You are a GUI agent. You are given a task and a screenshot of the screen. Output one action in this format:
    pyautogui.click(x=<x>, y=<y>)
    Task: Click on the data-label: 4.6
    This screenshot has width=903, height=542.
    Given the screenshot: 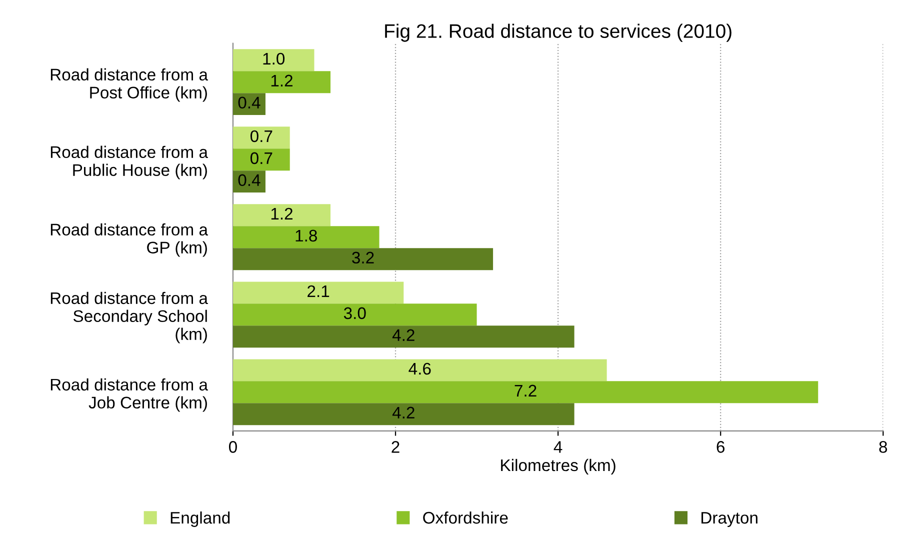 What is the action you would take?
    pyautogui.click(x=419, y=368)
    